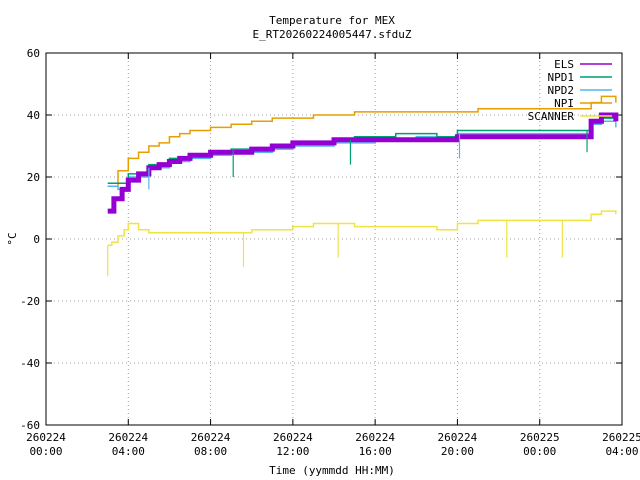 This screenshot has height=480, width=640. I want to click on legend-label: NPI, so click(564, 103).